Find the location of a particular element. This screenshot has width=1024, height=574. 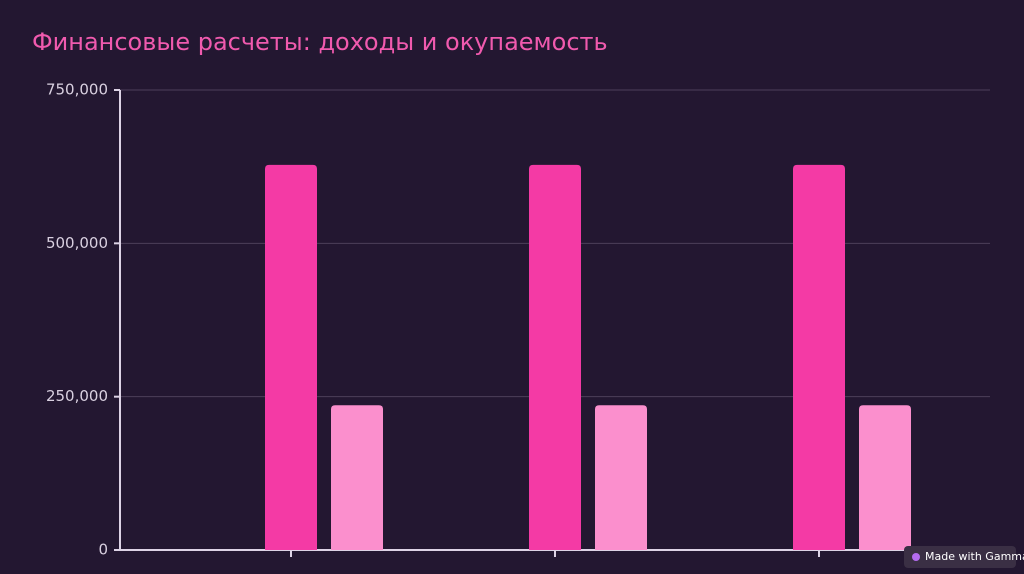

badge-icon is located at coordinates (916, 557).